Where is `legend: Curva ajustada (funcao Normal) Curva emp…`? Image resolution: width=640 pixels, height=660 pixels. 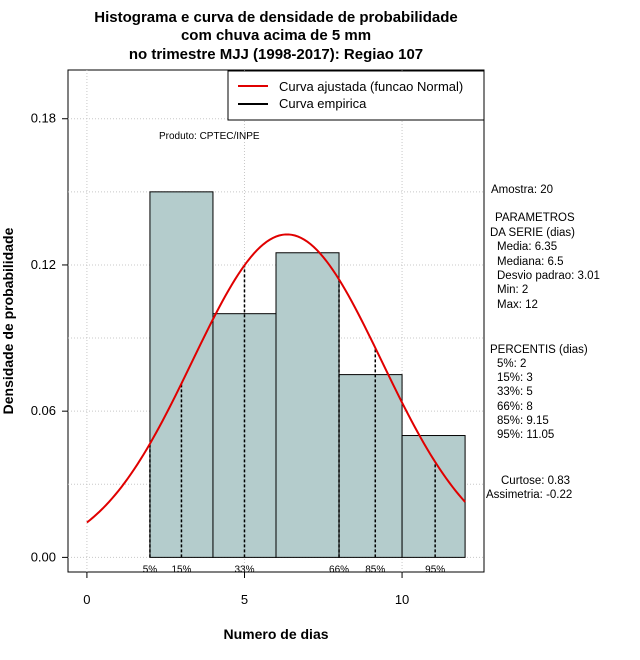
legend: Curva ajustada (funcao Normal) Curva emp… is located at coordinates (356, 95).